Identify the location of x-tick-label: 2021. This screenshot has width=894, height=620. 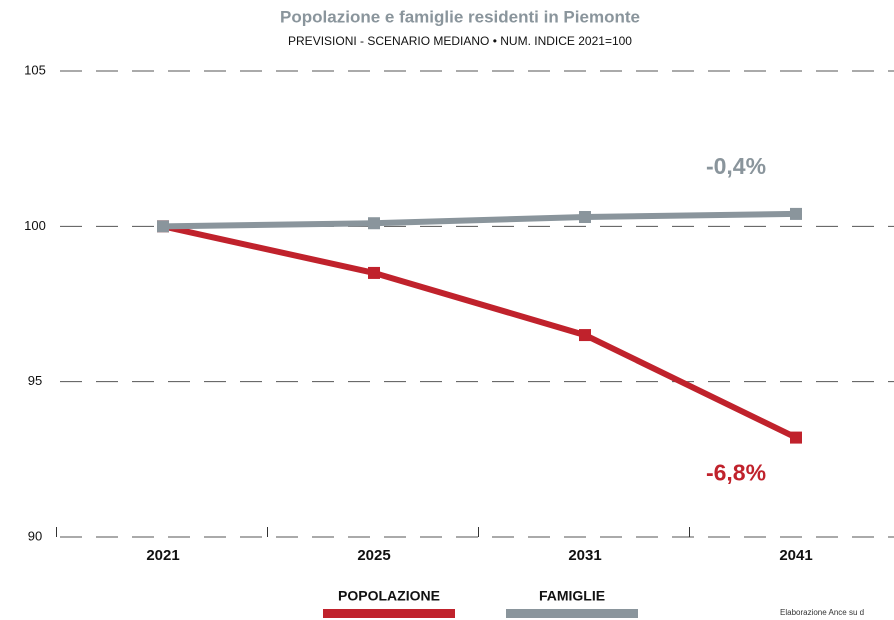
(162, 555).